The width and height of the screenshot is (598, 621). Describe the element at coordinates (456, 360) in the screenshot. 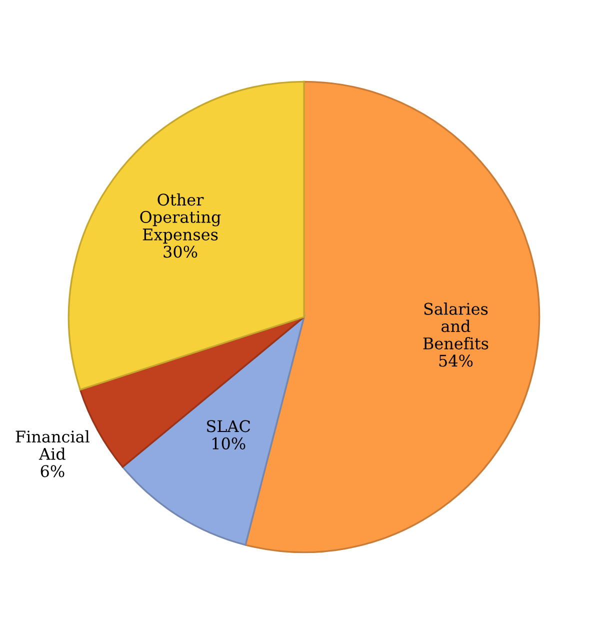

I see `data-label: 54%` at that location.